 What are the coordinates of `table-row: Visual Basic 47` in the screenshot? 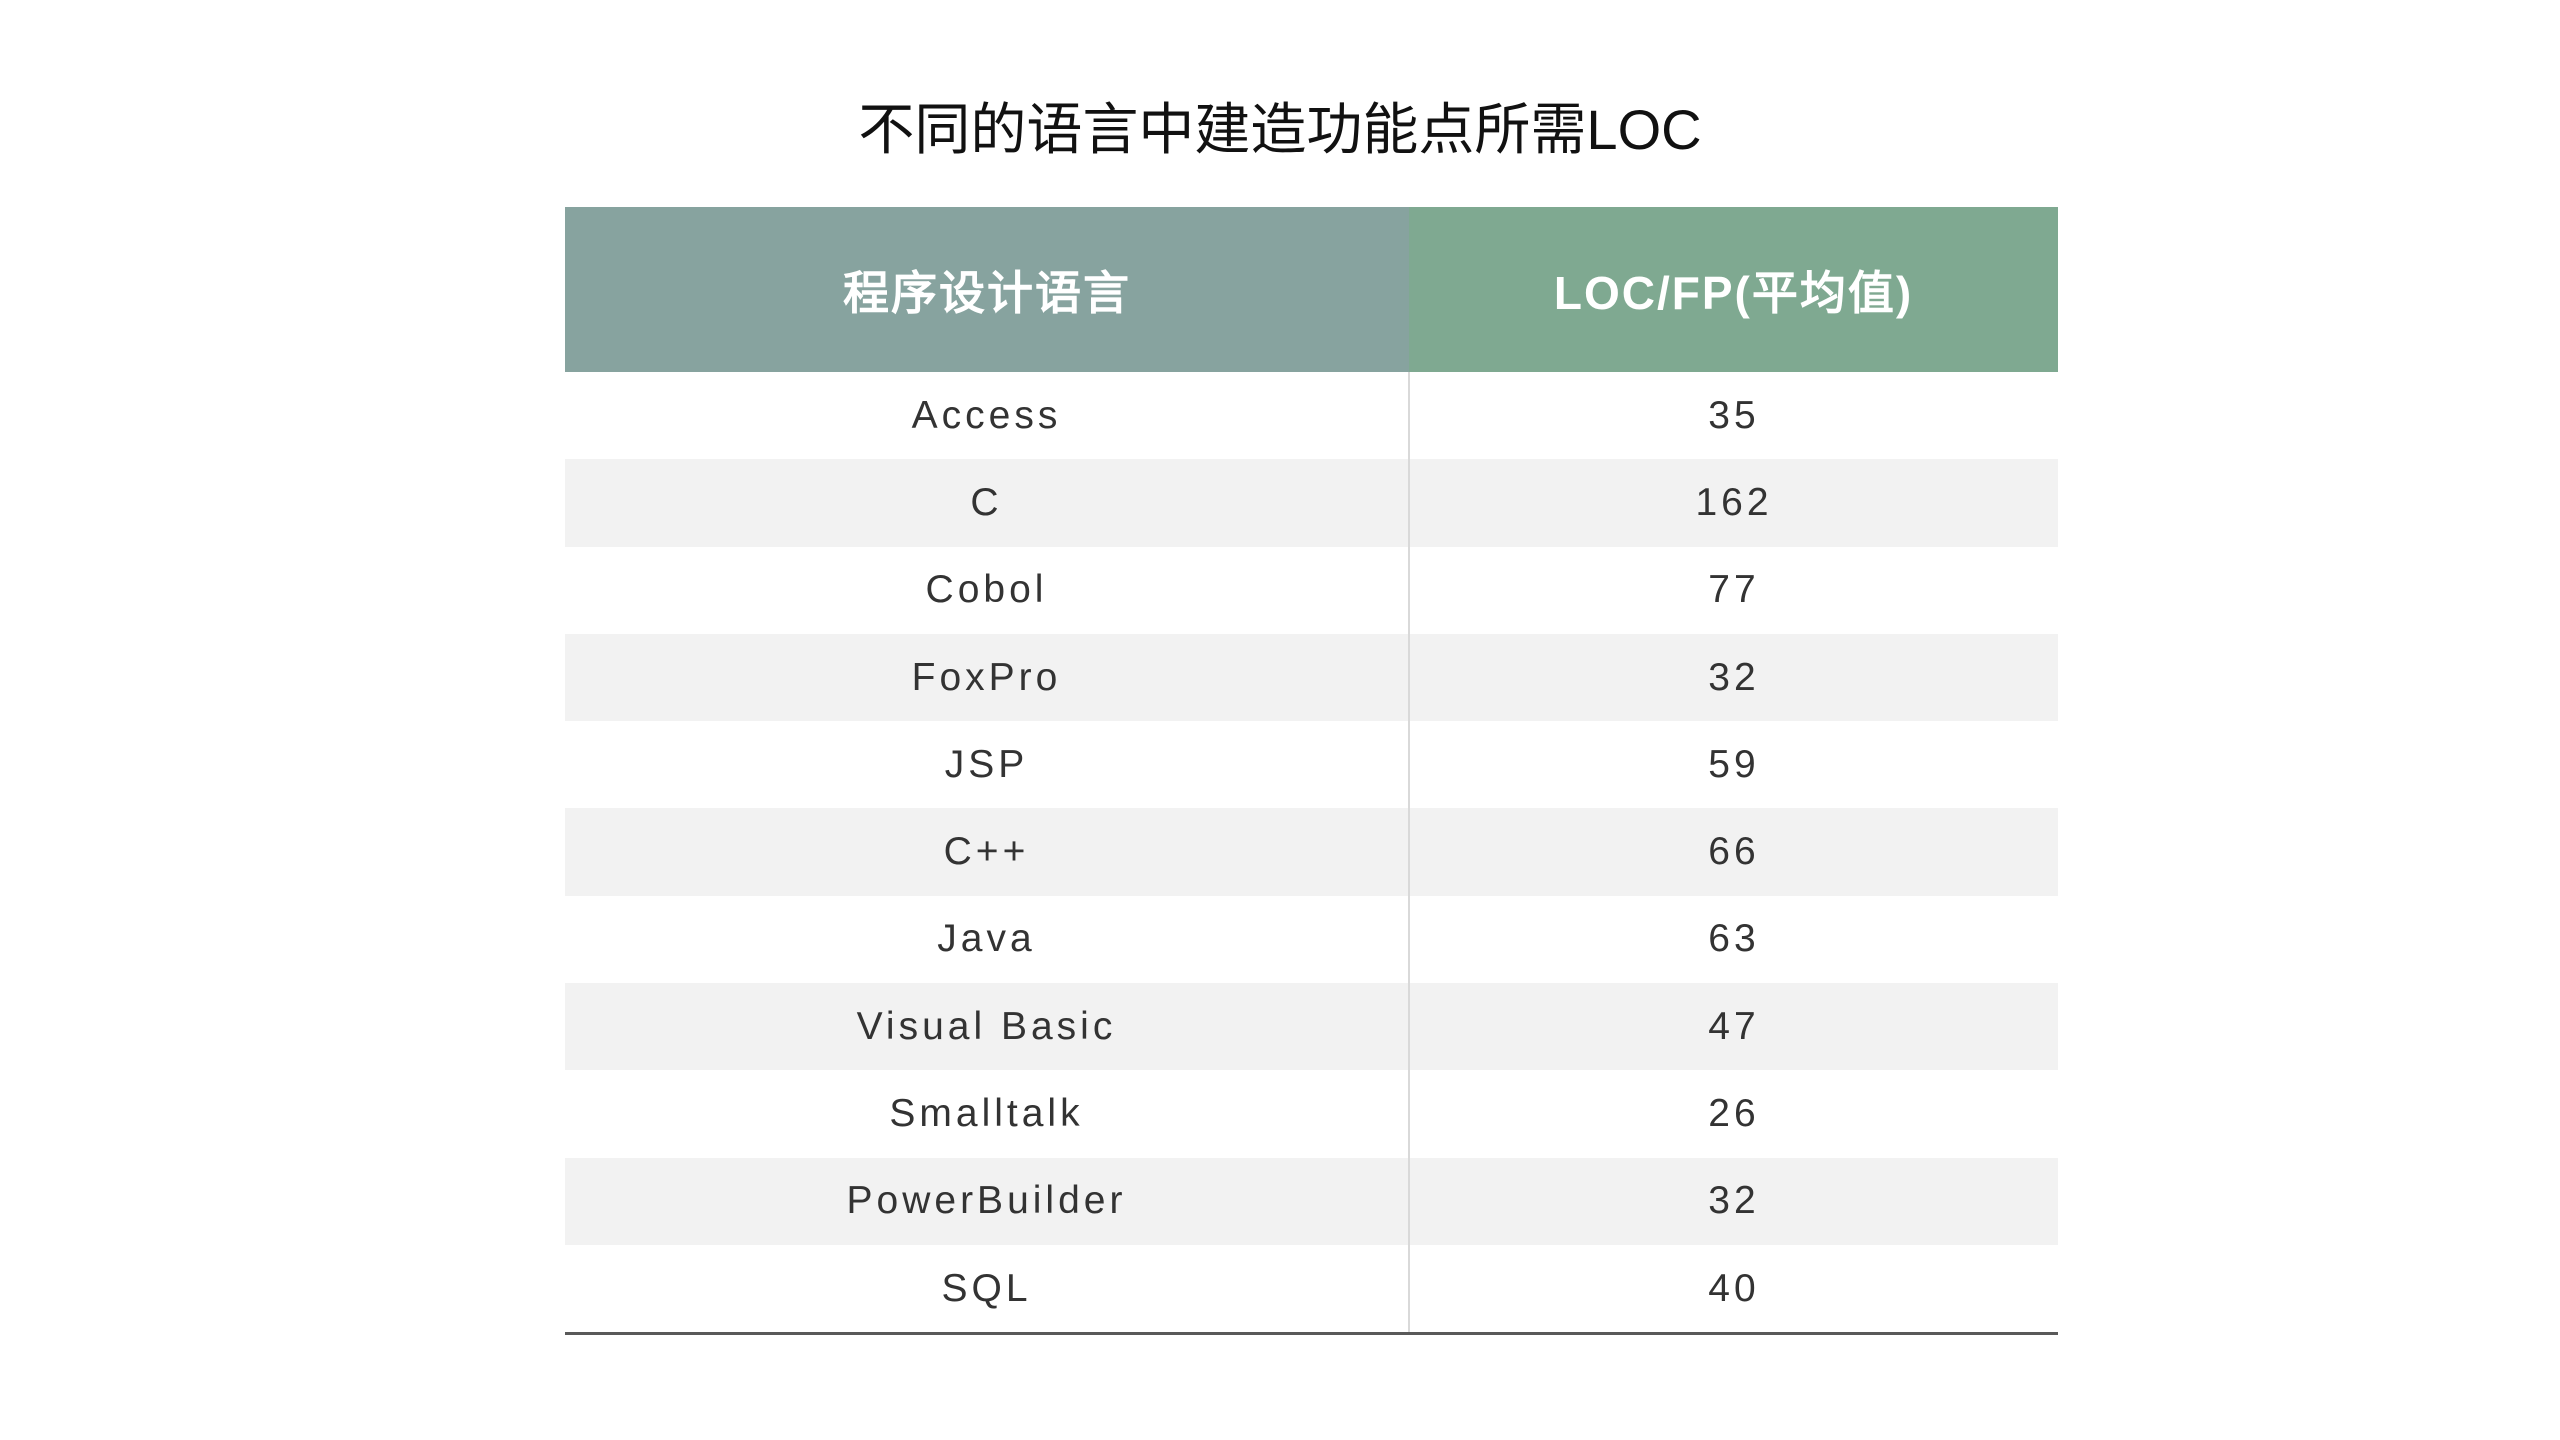 It's located at (1311, 1027).